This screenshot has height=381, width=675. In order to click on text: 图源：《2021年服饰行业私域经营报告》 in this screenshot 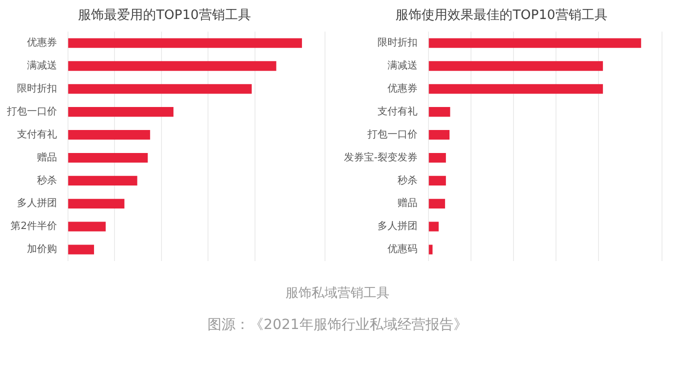, I will do `click(337, 325)`.